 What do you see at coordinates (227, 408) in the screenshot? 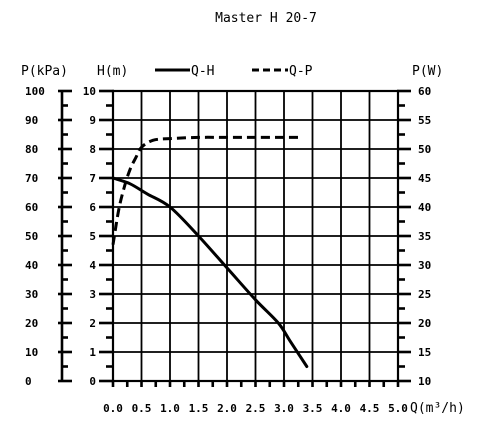
I see `x-tick-label: 2.0` at bounding box center [227, 408].